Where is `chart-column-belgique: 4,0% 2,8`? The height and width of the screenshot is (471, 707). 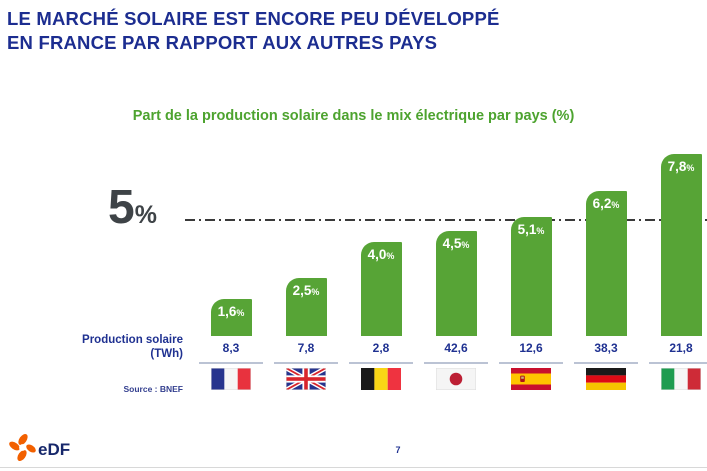 chart-column-belgique: 4,0% 2,8 is located at coordinates (381, 266).